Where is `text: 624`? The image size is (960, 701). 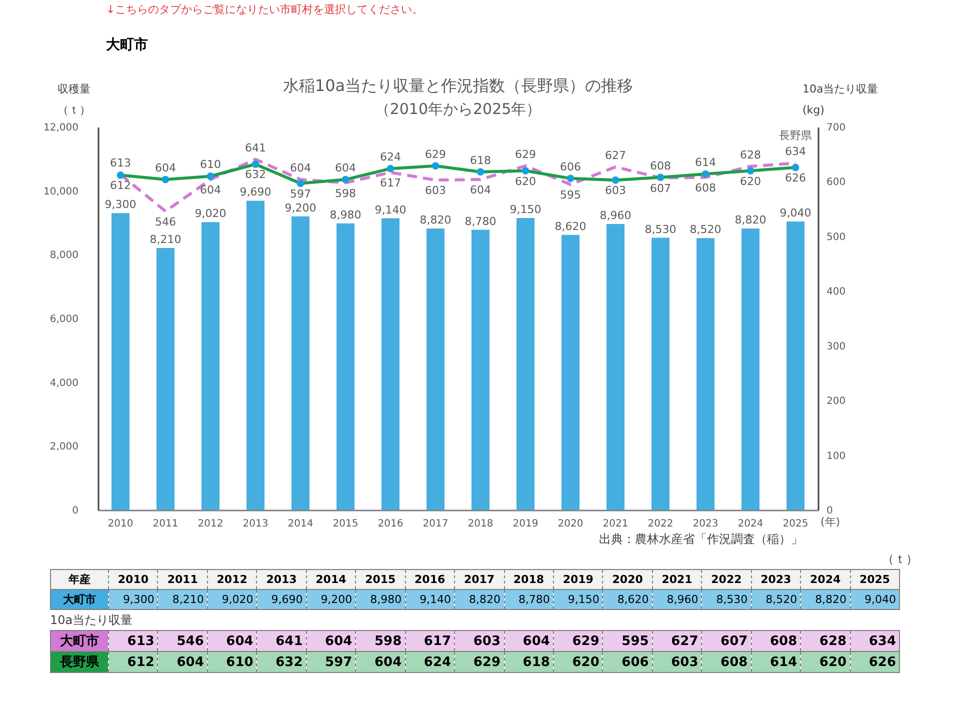
text: 624 is located at coordinates (438, 662).